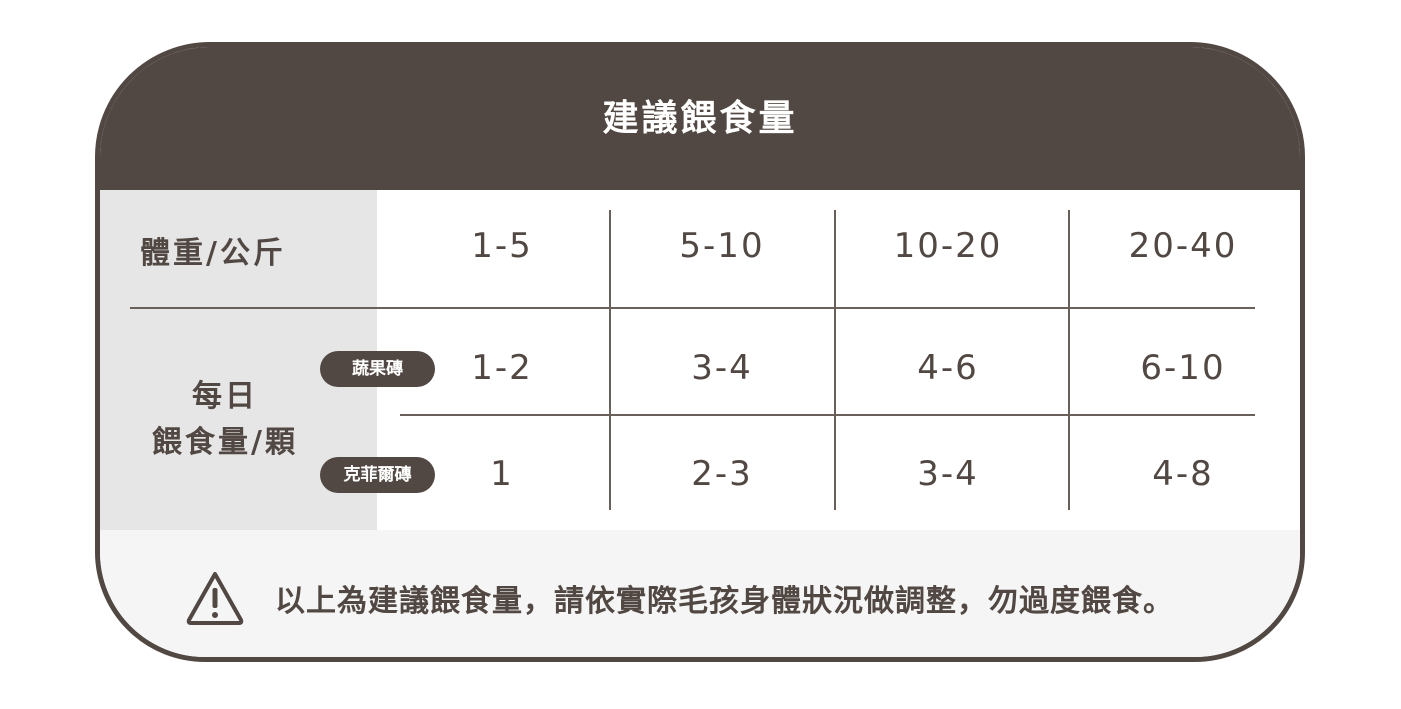 The width and height of the screenshot is (1401, 709). Describe the element at coordinates (225, 396) in the screenshot. I see `daily-amount-header-line1: 每日` at that location.